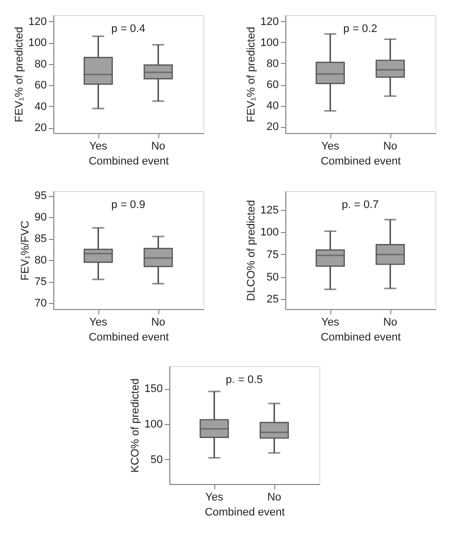 The height and width of the screenshot is (557, 474). What do you see at coordinates (40, 196) in the screenshot?
I see `y-tick-label: 95` at bounding box center [40, 196].